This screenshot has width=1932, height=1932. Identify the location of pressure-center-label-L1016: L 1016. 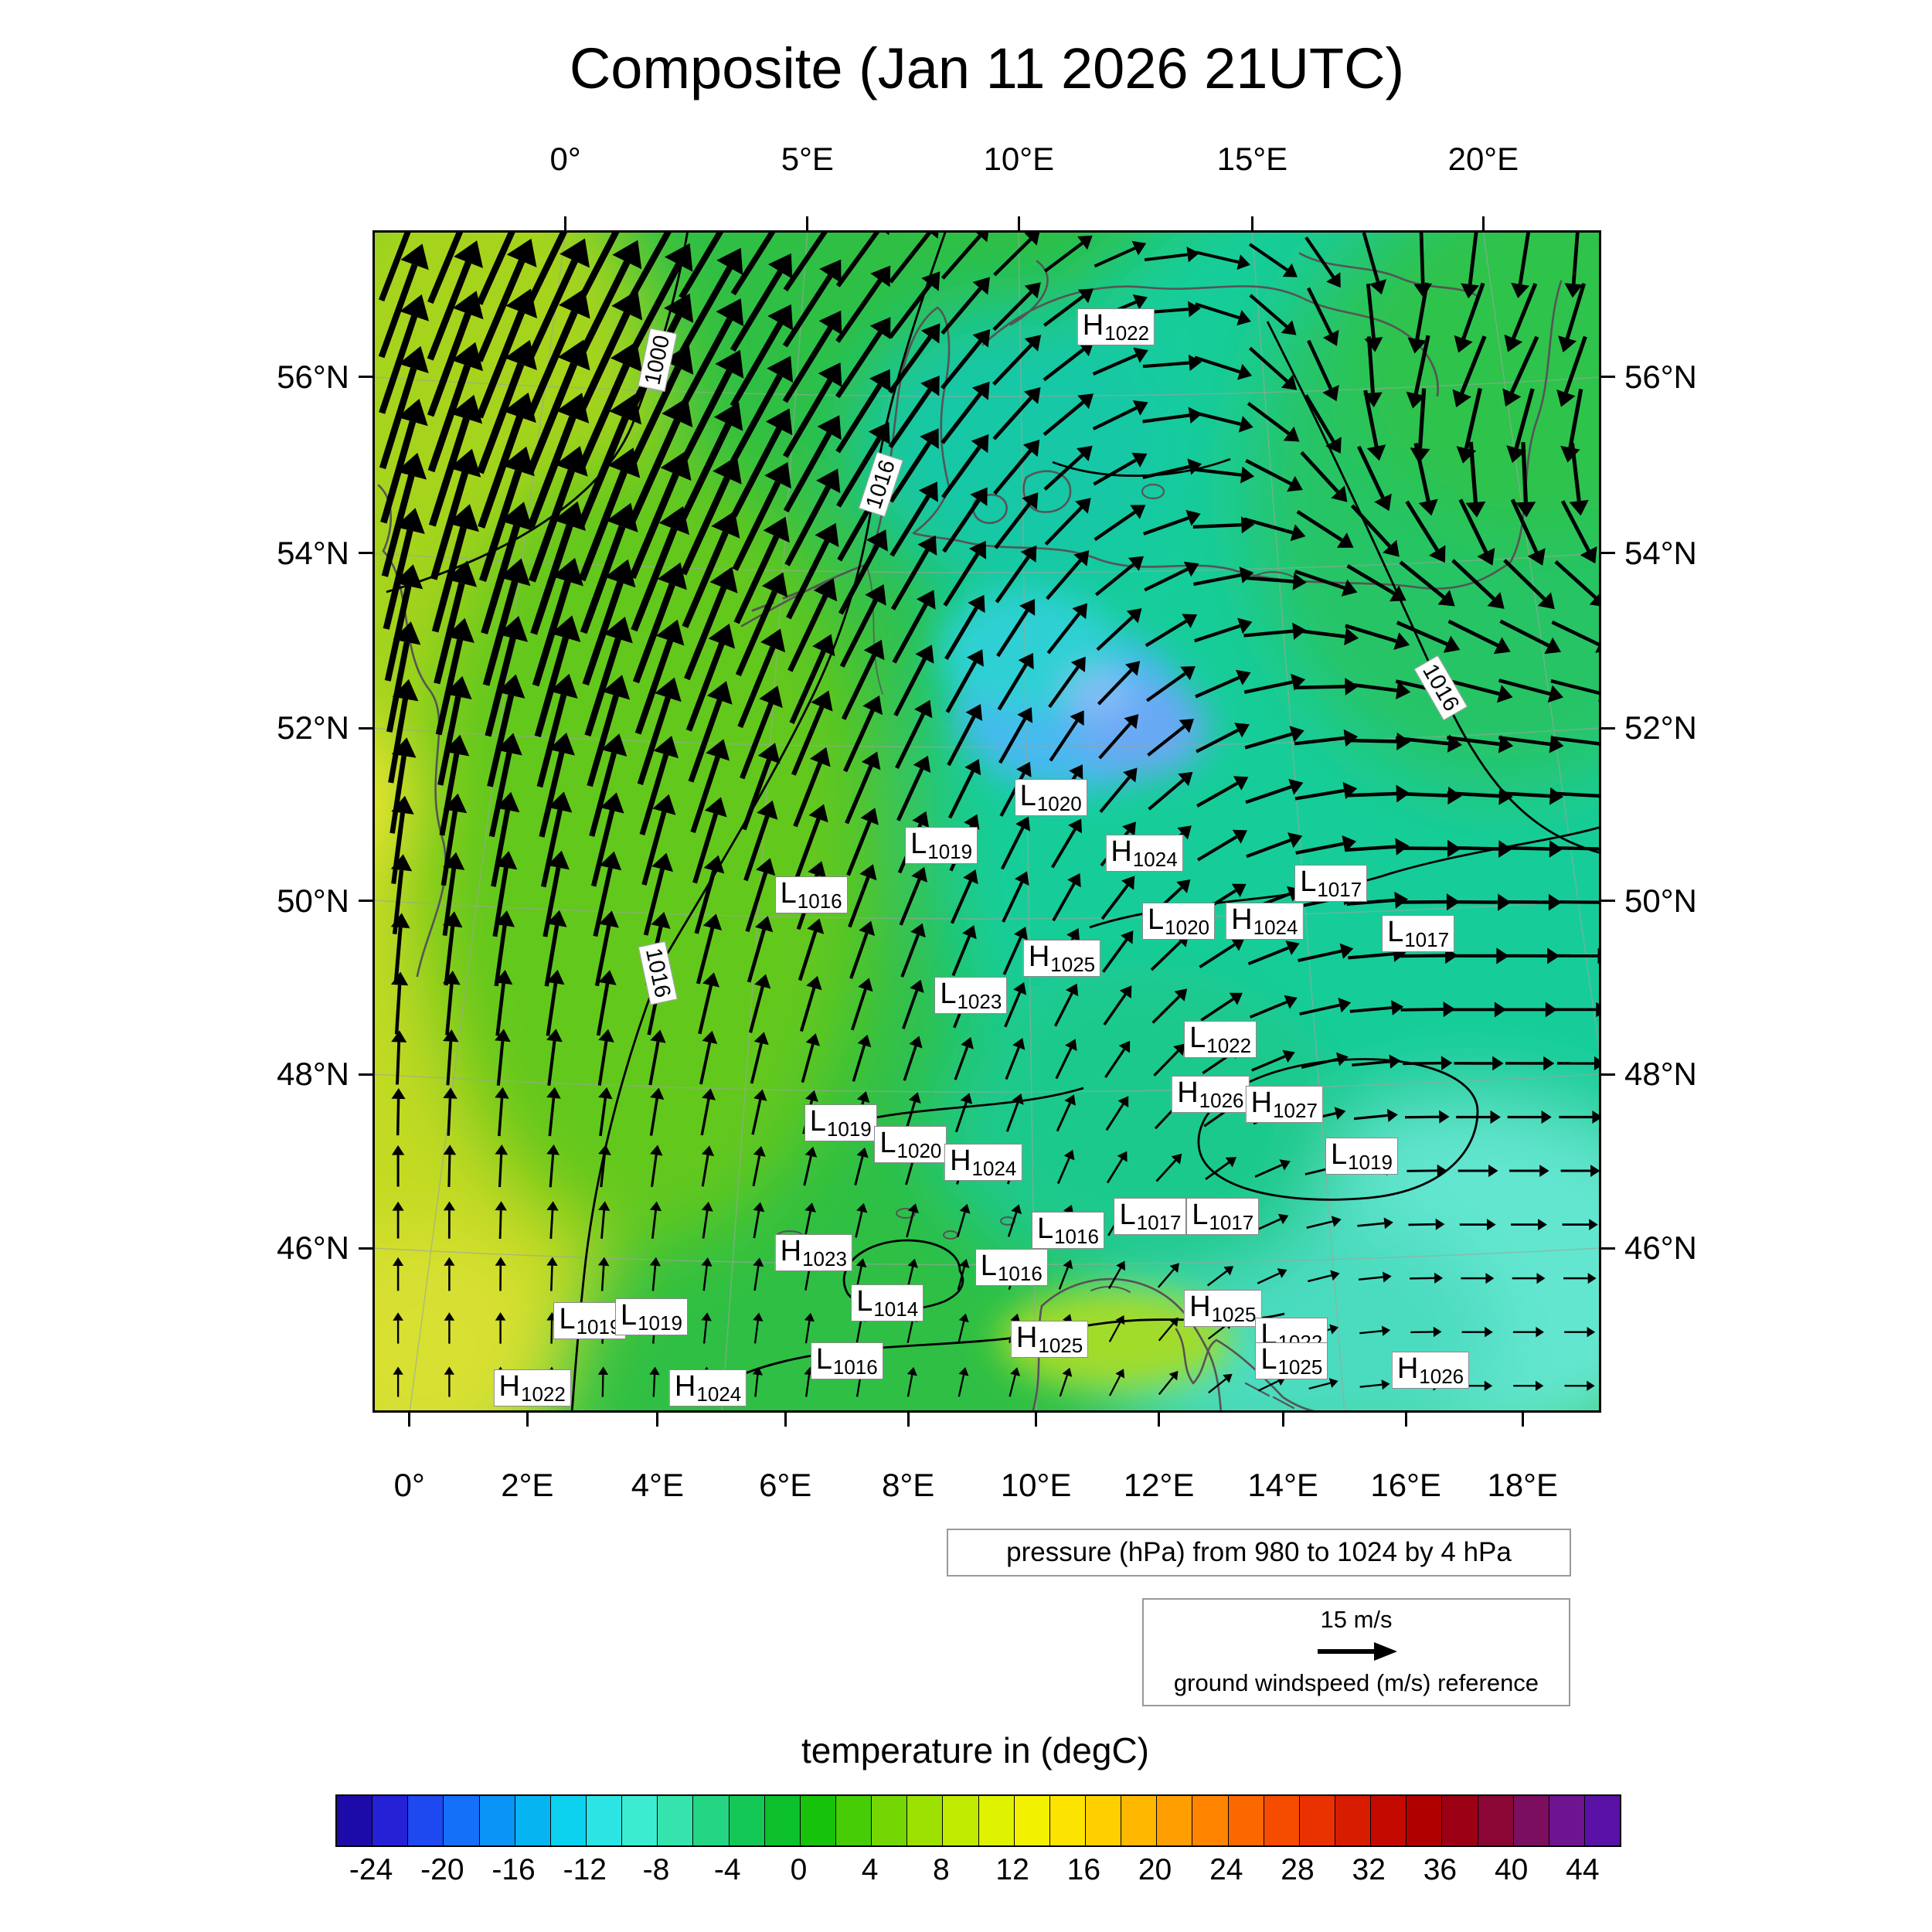
(1012, 1267).